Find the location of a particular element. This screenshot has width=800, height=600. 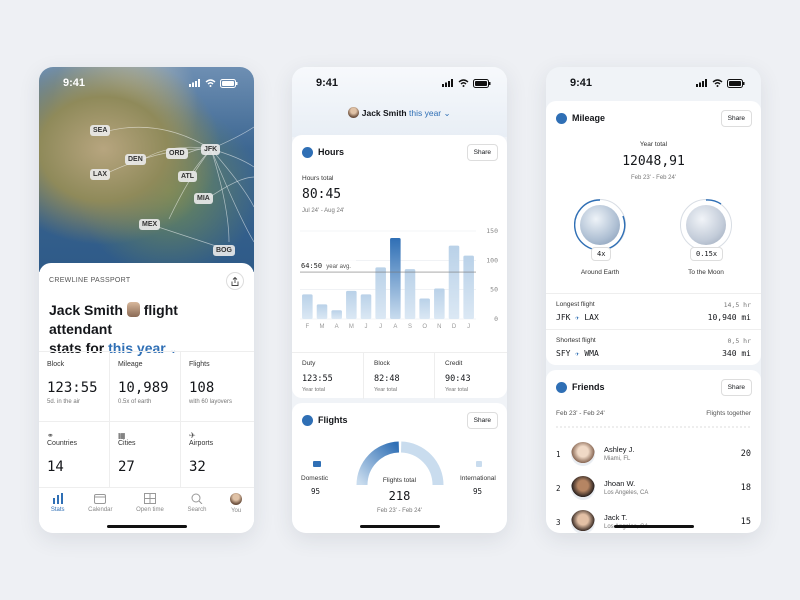

period-selector: this year ⌄ is located at coordinates (142, 348).